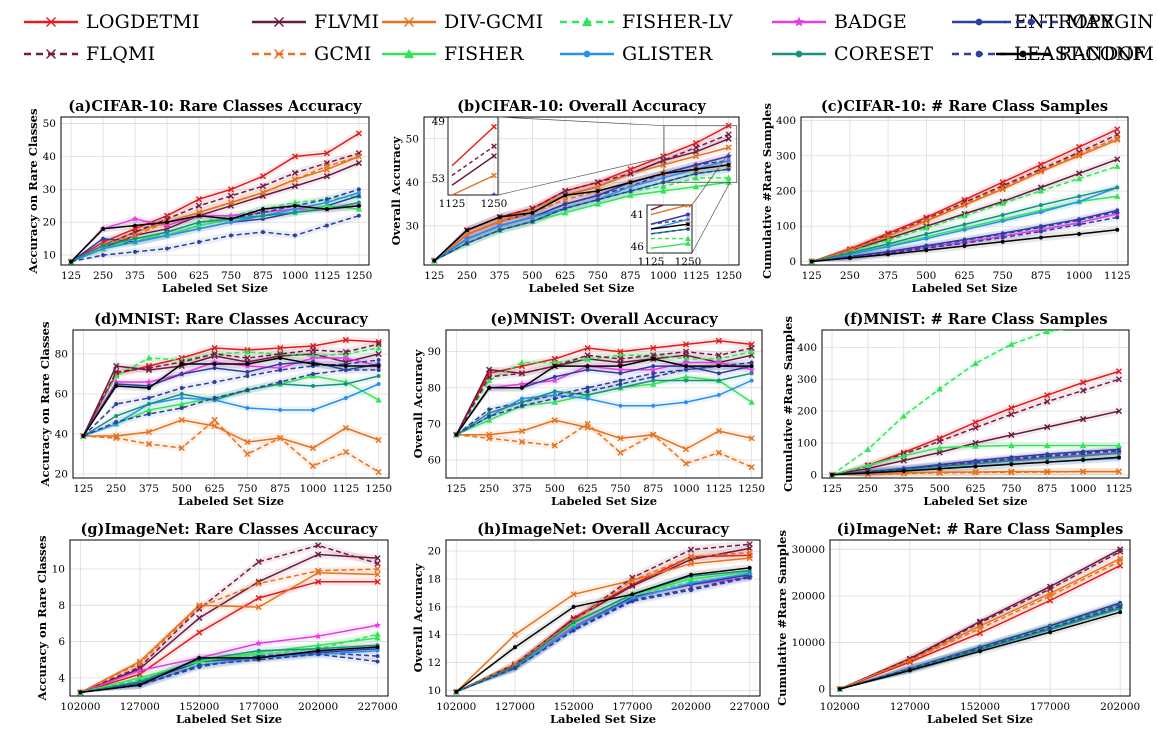  I want to click on legend-marker-least-conf, so click(979, 54).